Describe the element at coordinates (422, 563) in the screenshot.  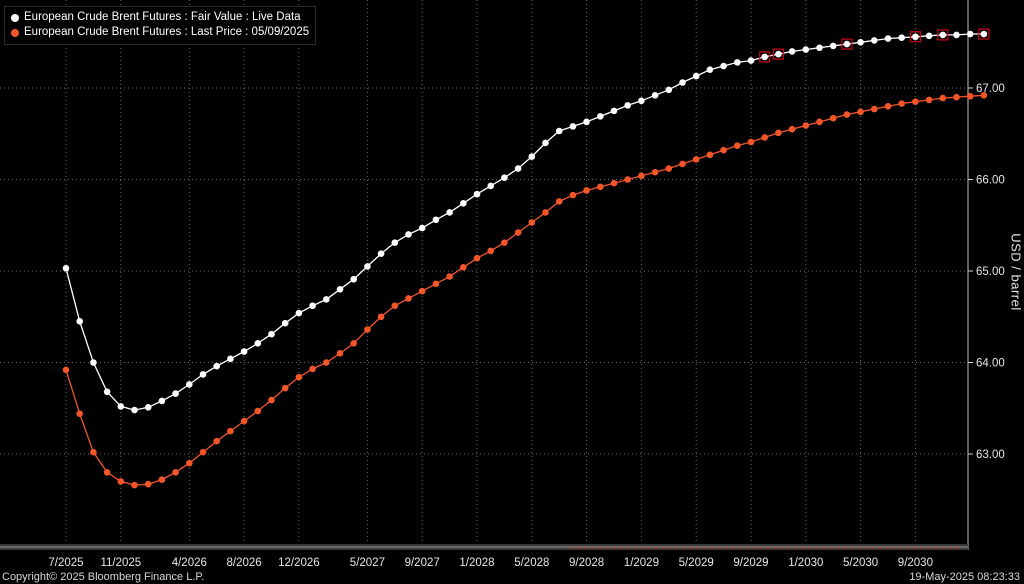
I see `x-tick-label: 9/2027` at that location.